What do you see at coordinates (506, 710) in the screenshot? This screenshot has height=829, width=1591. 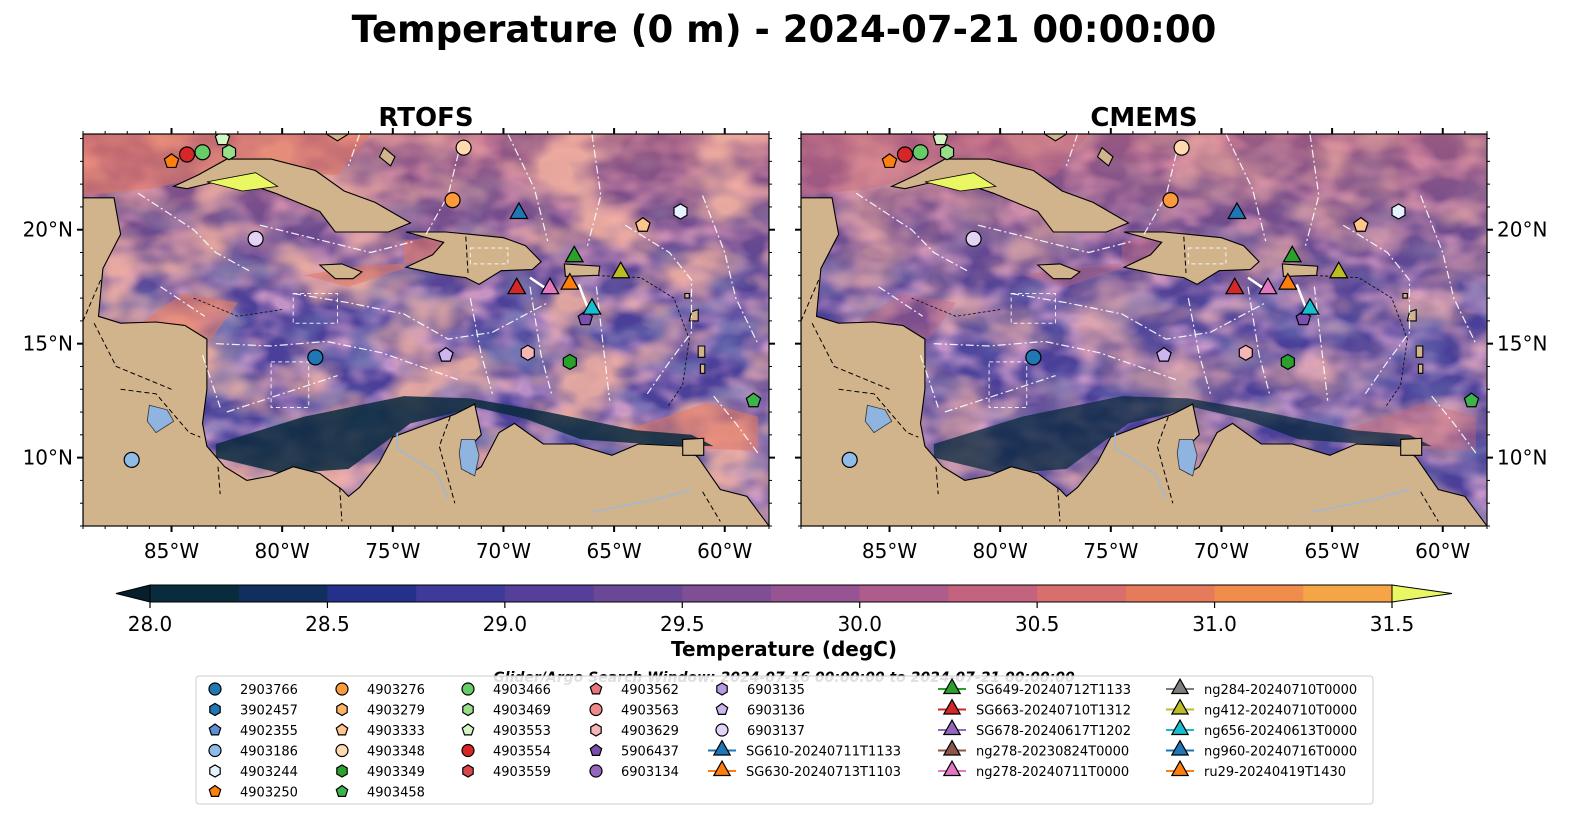 I see `legend-entry: 4903469` at bounding box center [506, 710].